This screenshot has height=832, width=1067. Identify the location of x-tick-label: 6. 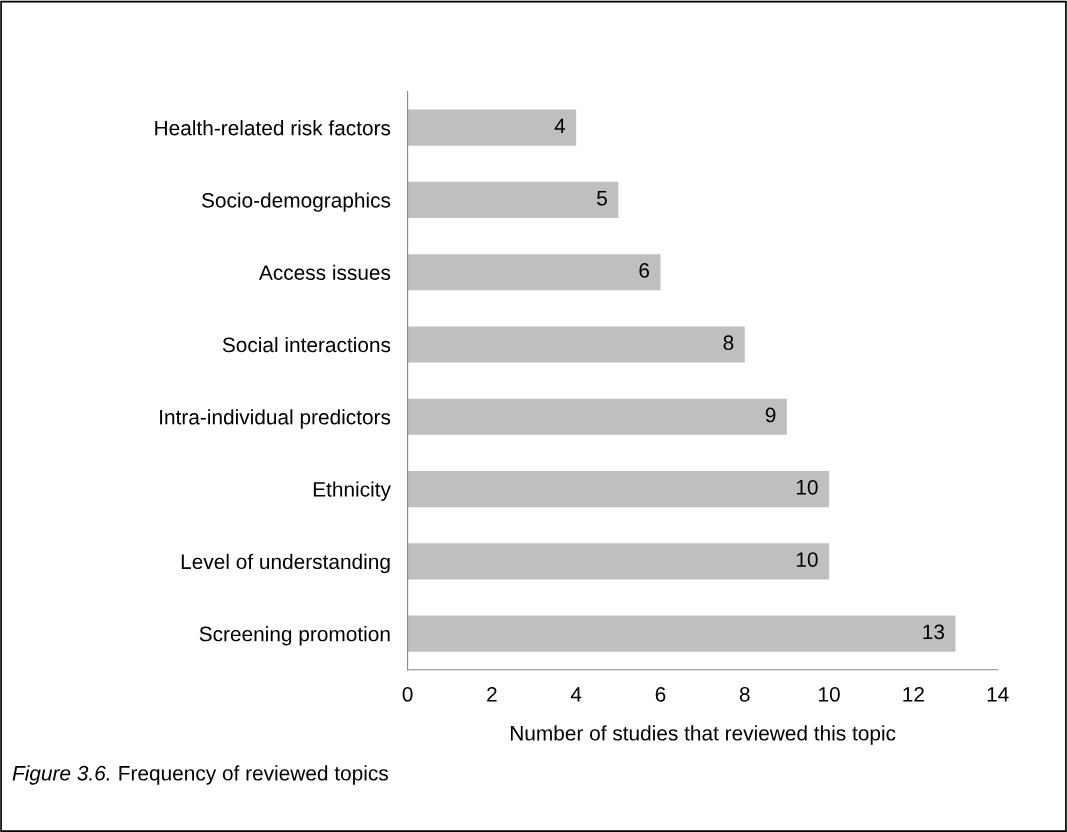
(660, 694).